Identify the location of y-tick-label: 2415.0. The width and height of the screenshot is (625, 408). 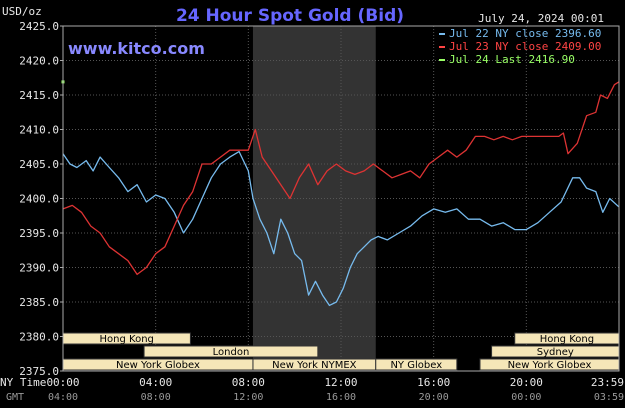
(39, 95).